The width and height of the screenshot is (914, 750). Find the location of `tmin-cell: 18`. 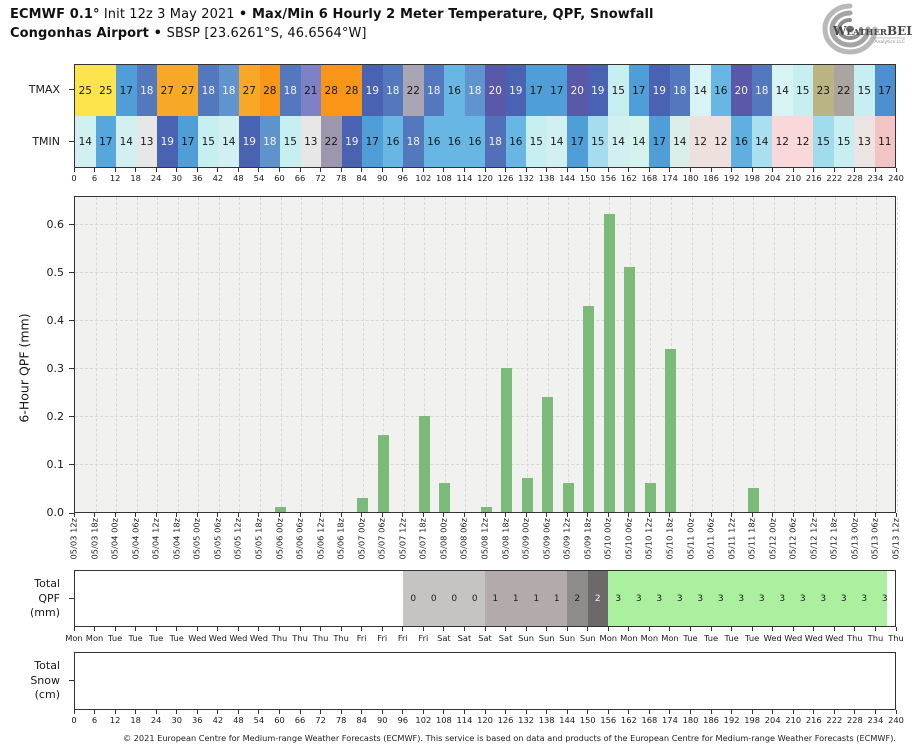

tmin-cell: 18 is located at coordinates (413, 141).